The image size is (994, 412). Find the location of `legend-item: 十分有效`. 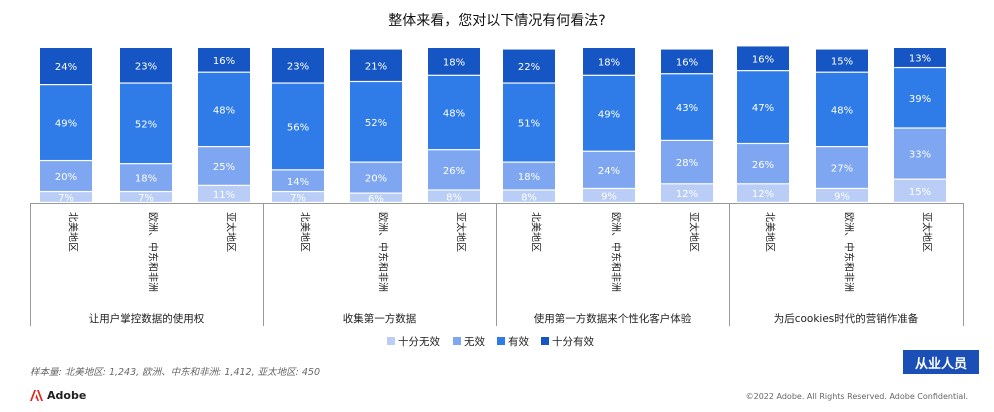

legend-item: 十分有效 is located at coordinates (567, 341).